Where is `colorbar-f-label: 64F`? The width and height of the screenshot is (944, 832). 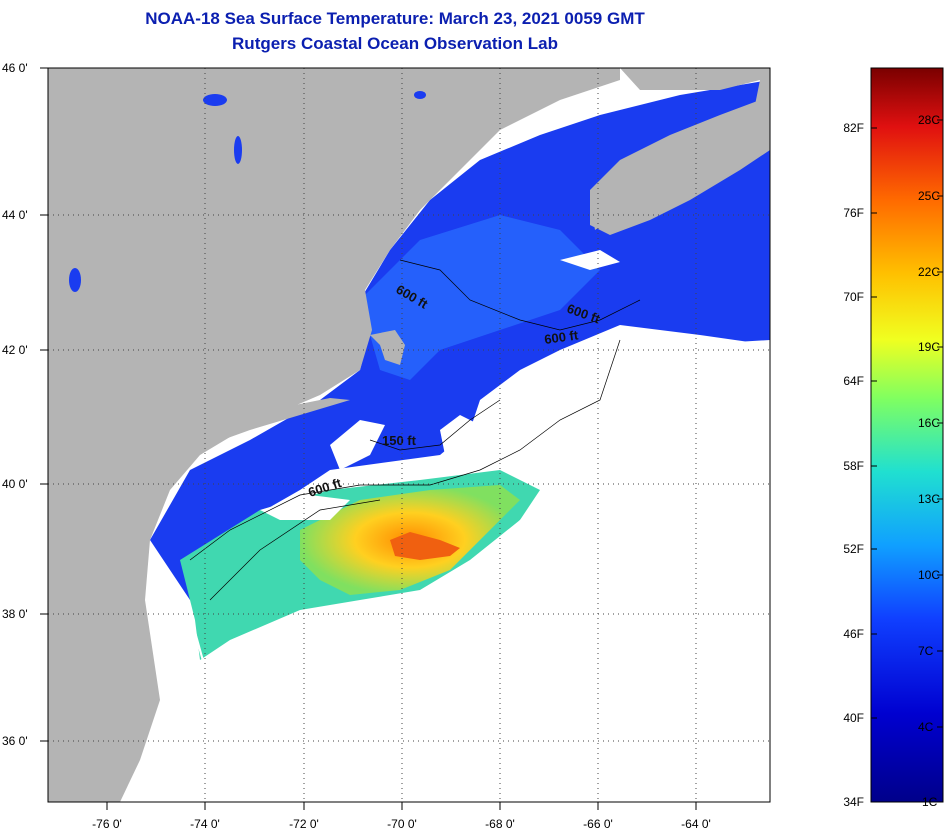 colorbar-f-label: 64F is located at coordinates (853, 381).